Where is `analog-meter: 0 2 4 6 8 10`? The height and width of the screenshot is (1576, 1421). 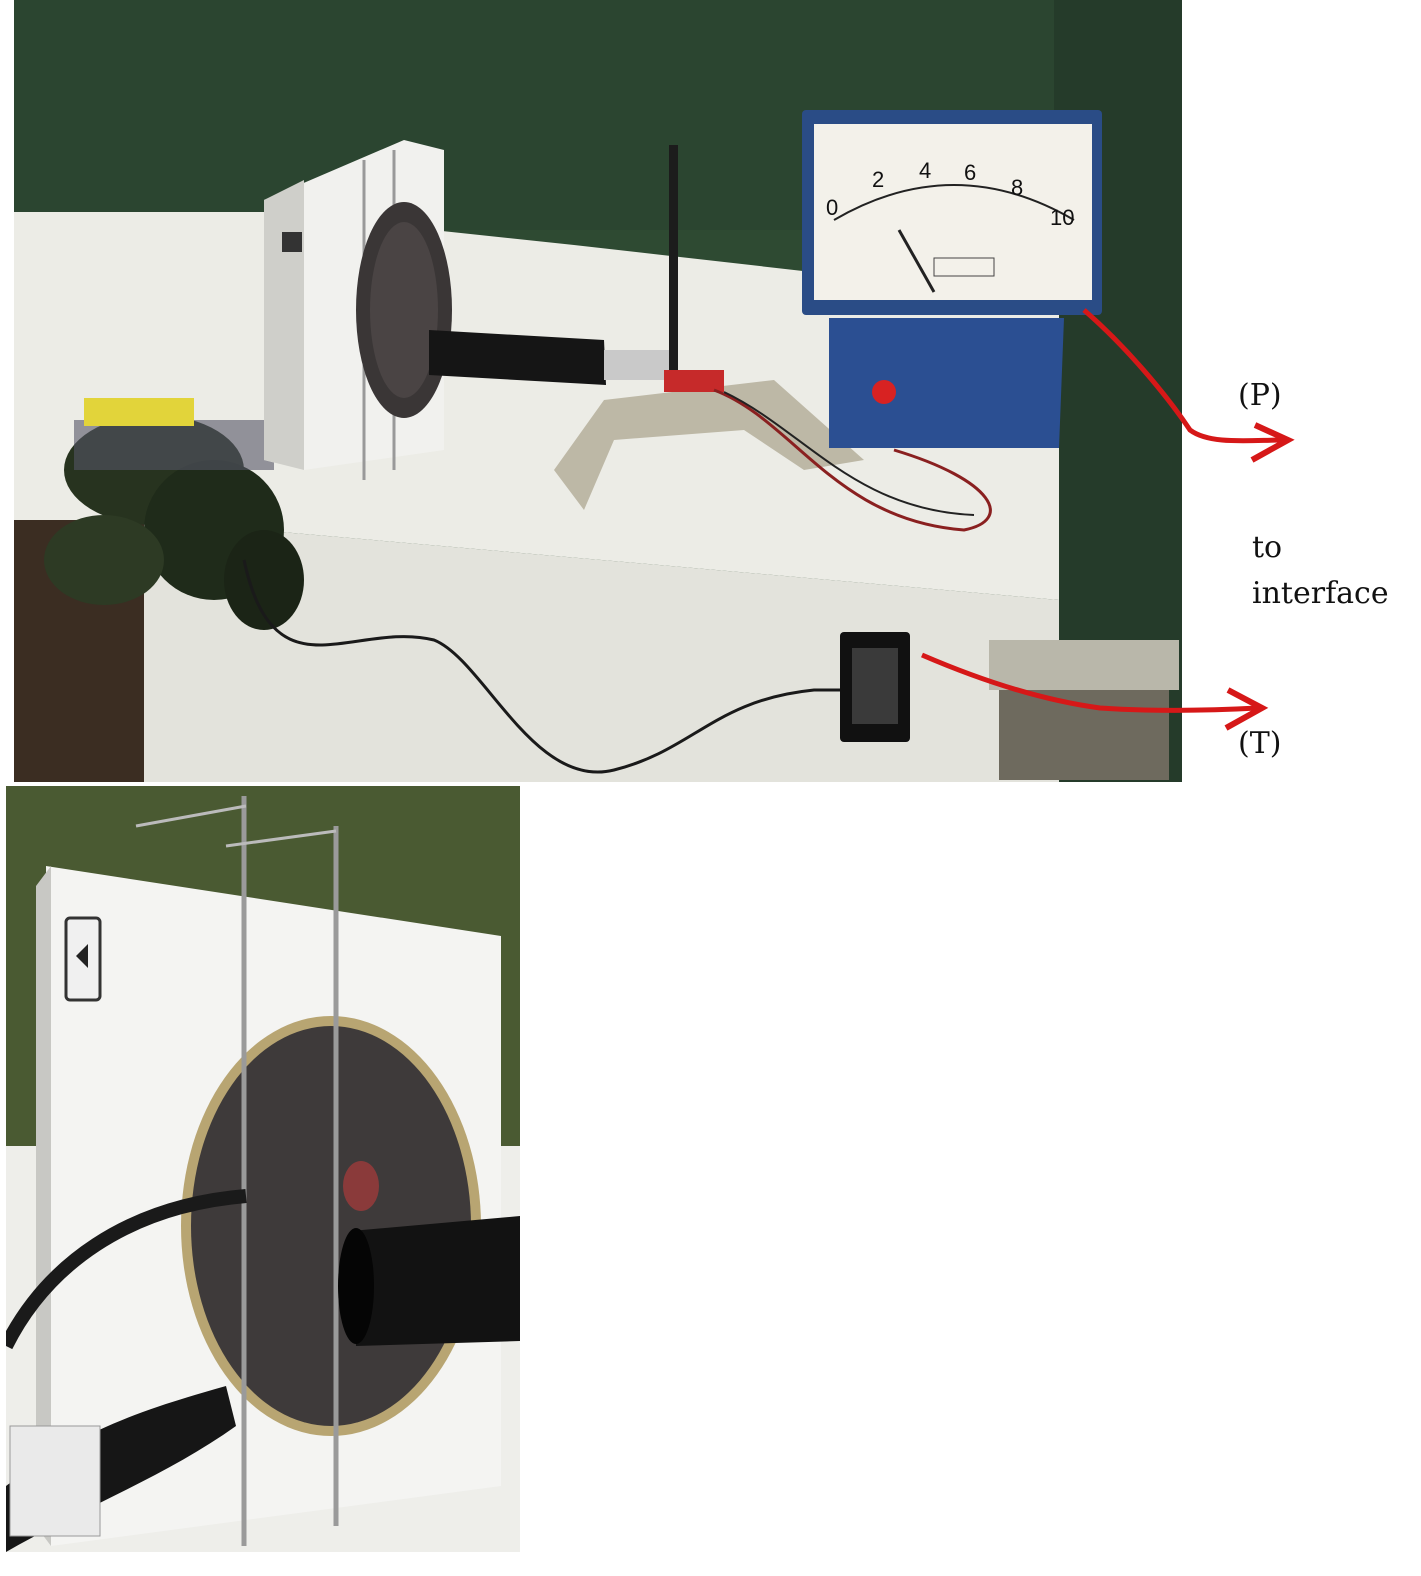 analog-meter: 0 2 4 6 8 10 is located at coordinates (952, 279).